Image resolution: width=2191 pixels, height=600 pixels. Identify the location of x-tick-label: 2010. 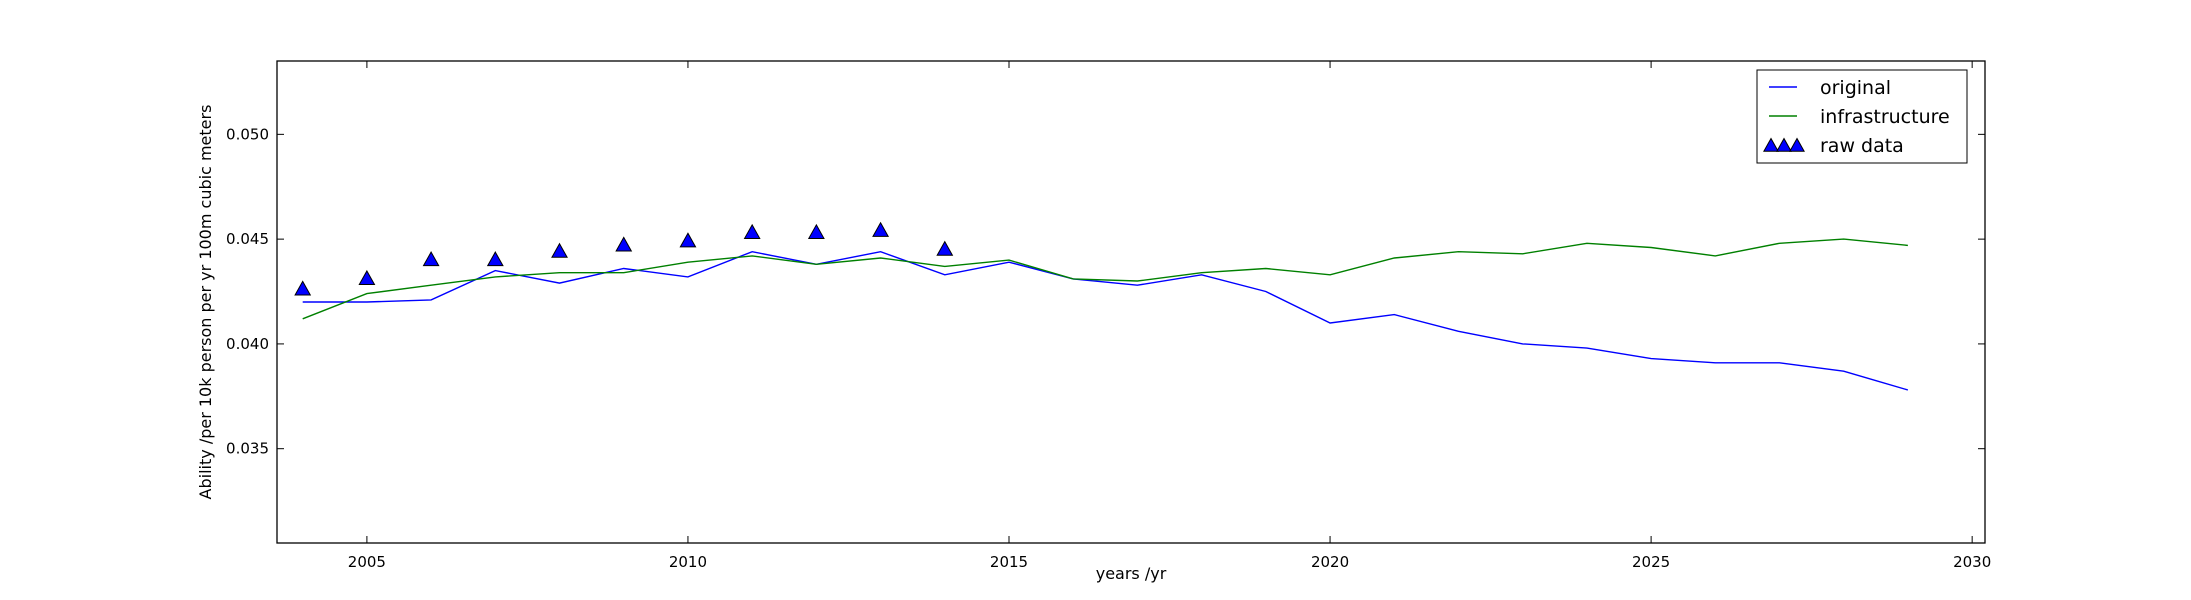
(688, 562).